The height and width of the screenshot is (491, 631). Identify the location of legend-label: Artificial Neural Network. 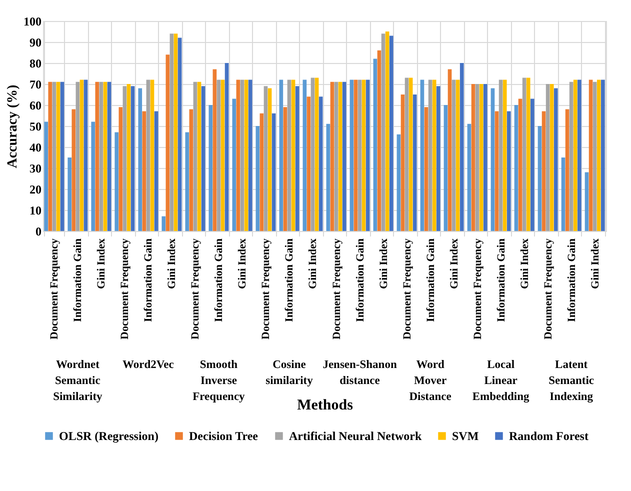
(355, 436).